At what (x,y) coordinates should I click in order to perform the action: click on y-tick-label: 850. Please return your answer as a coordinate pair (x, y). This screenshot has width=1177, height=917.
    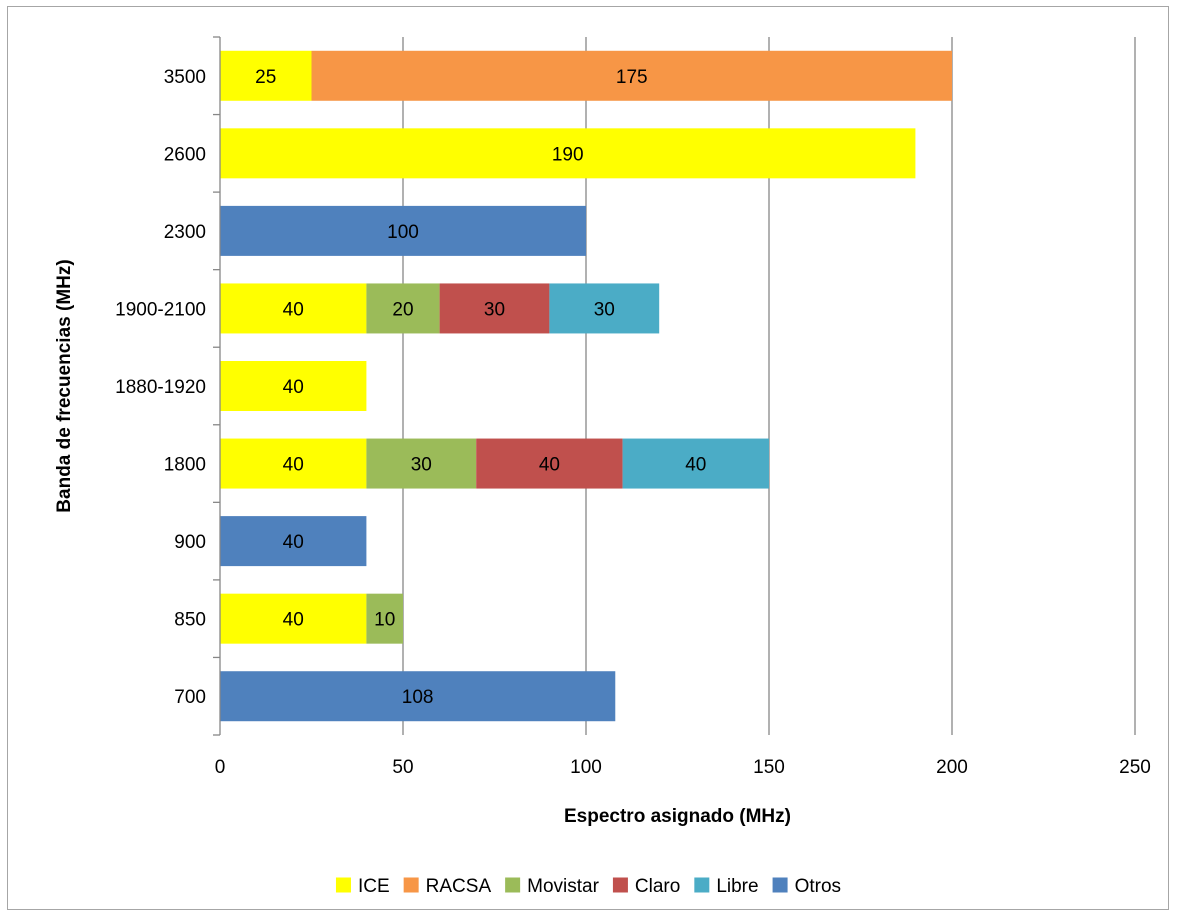
    Looking at the image, I should click on (190, 620).